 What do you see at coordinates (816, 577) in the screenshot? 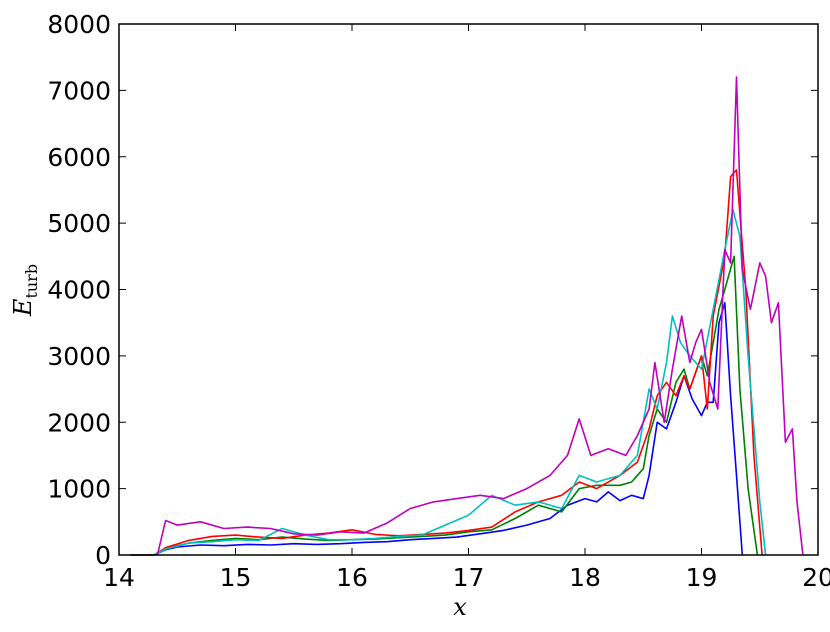
I see `x-tick-label: 20` at bounding box center [816, 577].